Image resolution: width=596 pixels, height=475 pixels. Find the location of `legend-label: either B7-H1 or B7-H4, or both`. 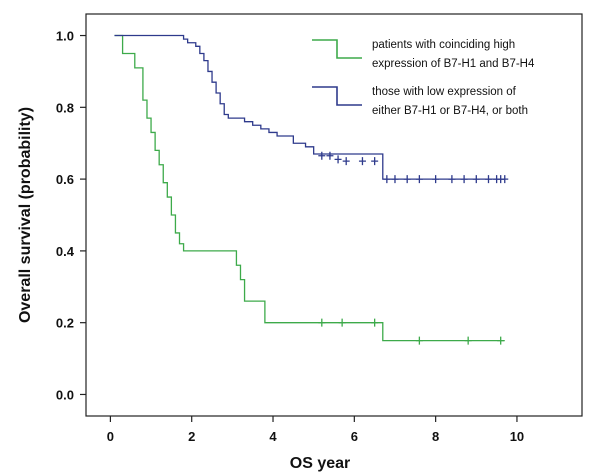

legend-label: either B7-H1 or B7-H4, or both is located at coordinates (450, 111).